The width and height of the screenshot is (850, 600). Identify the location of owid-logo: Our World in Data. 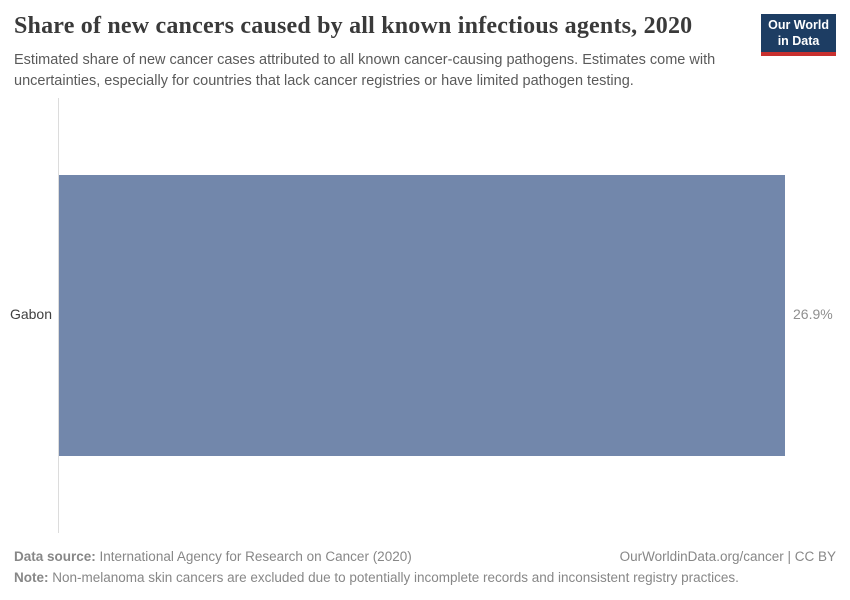
(798, 35).